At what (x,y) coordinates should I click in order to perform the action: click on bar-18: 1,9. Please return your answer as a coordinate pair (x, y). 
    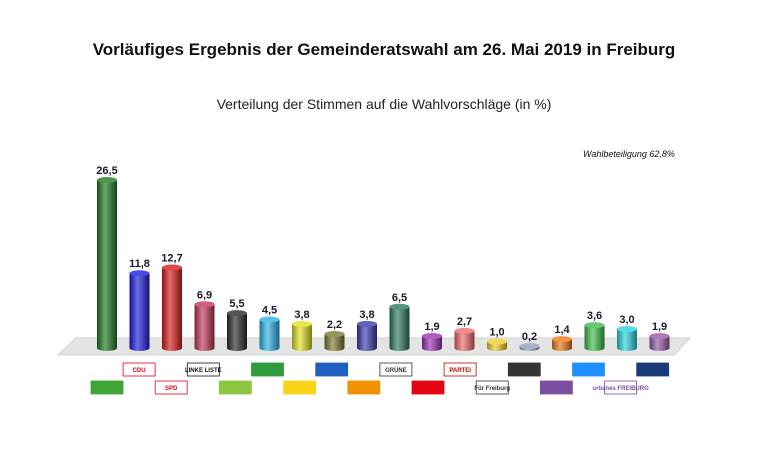
    Looking at the image, I should click on (659, 336).